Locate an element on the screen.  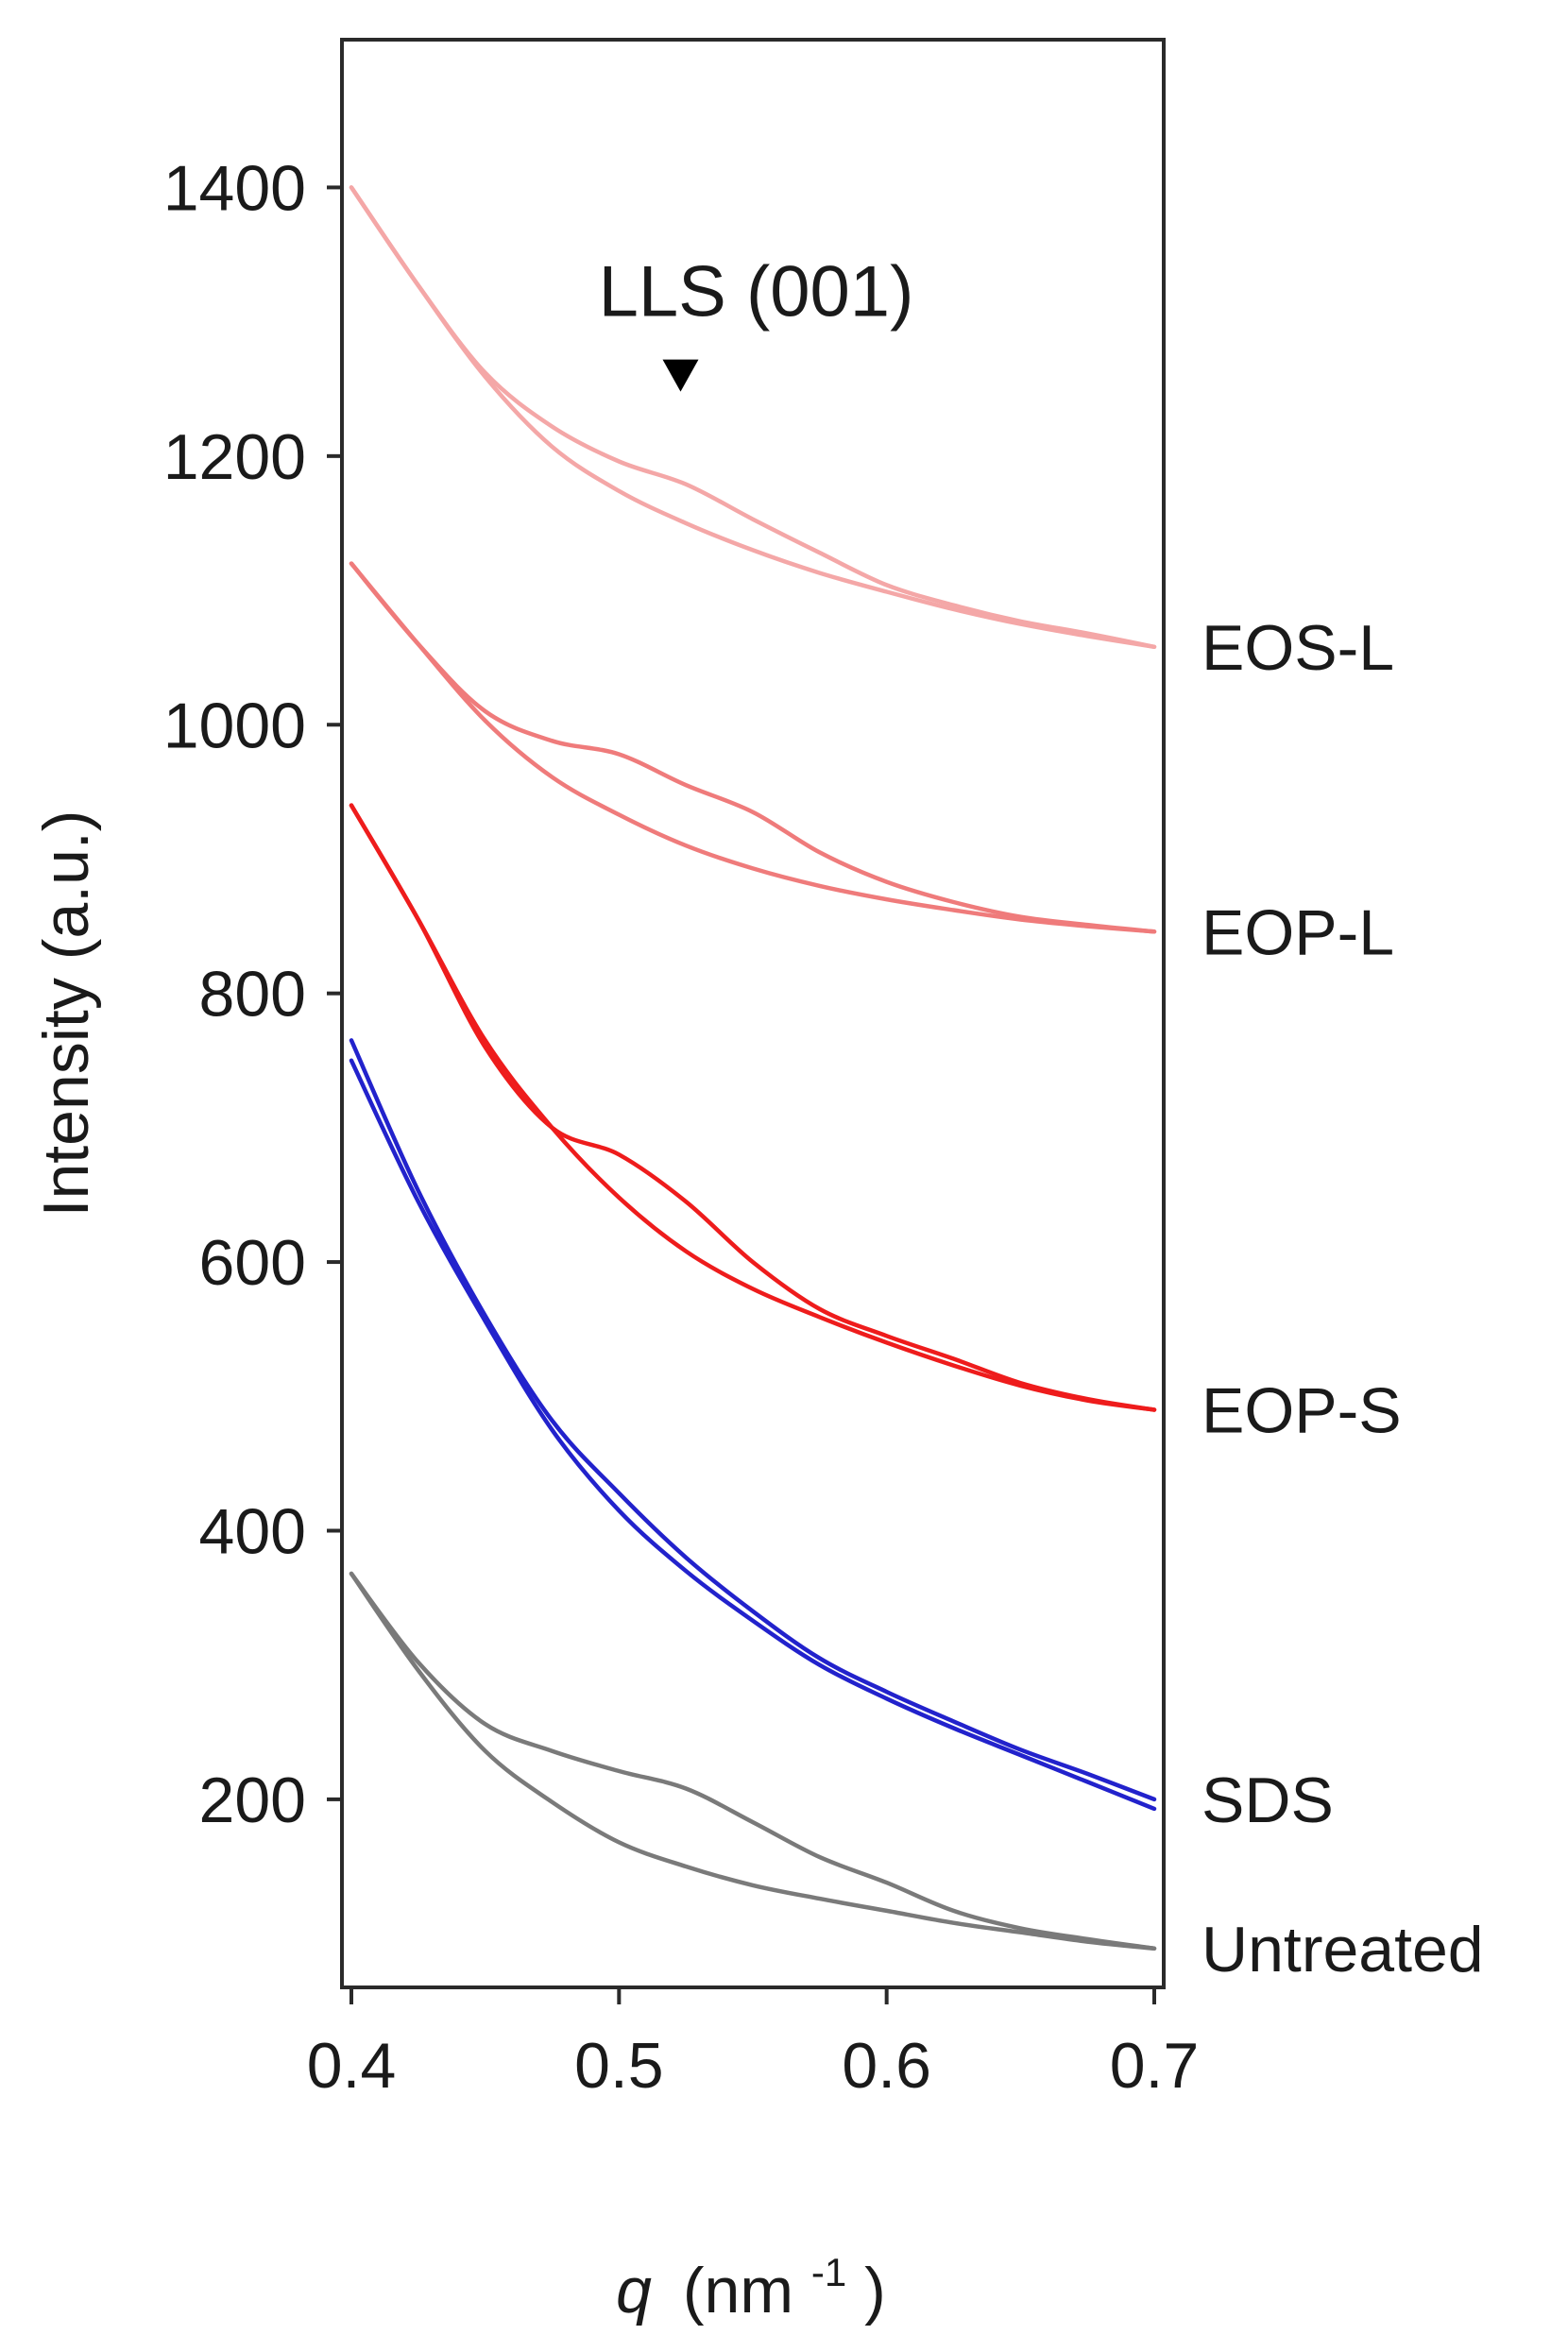
x-axis-title: q (nm -1 ) is located at coordinates (751, 2277).